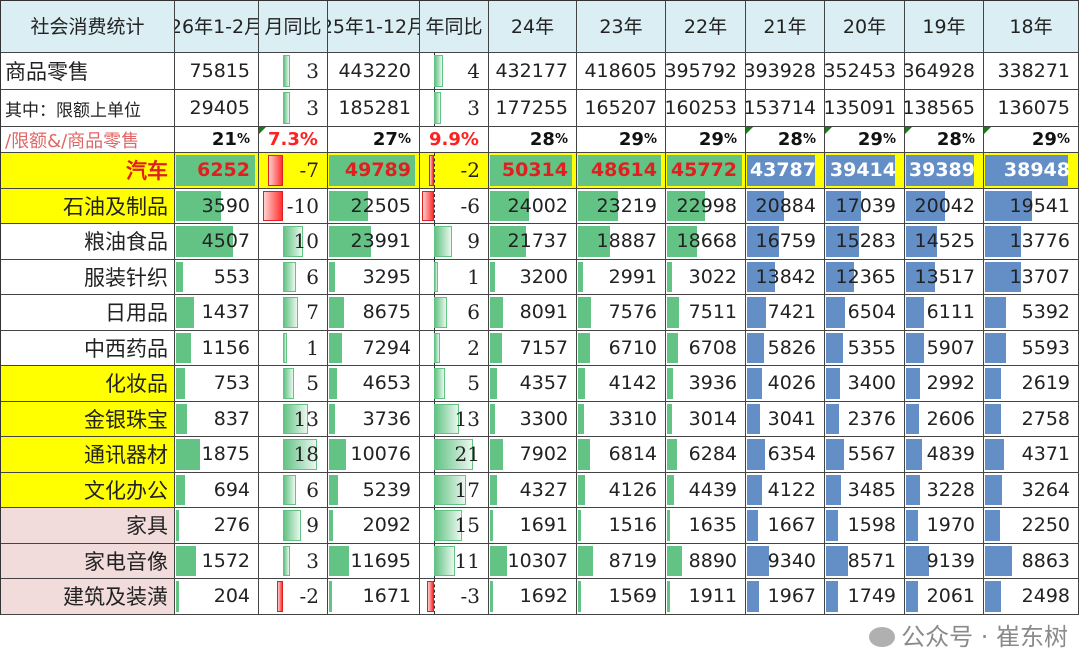 The width and height of the screenshot is (1080, 654). What do you see at coordinates (1031, 455) in the screenshot?
I see `value-cell: 4371` at bounding box center [1031, 455].